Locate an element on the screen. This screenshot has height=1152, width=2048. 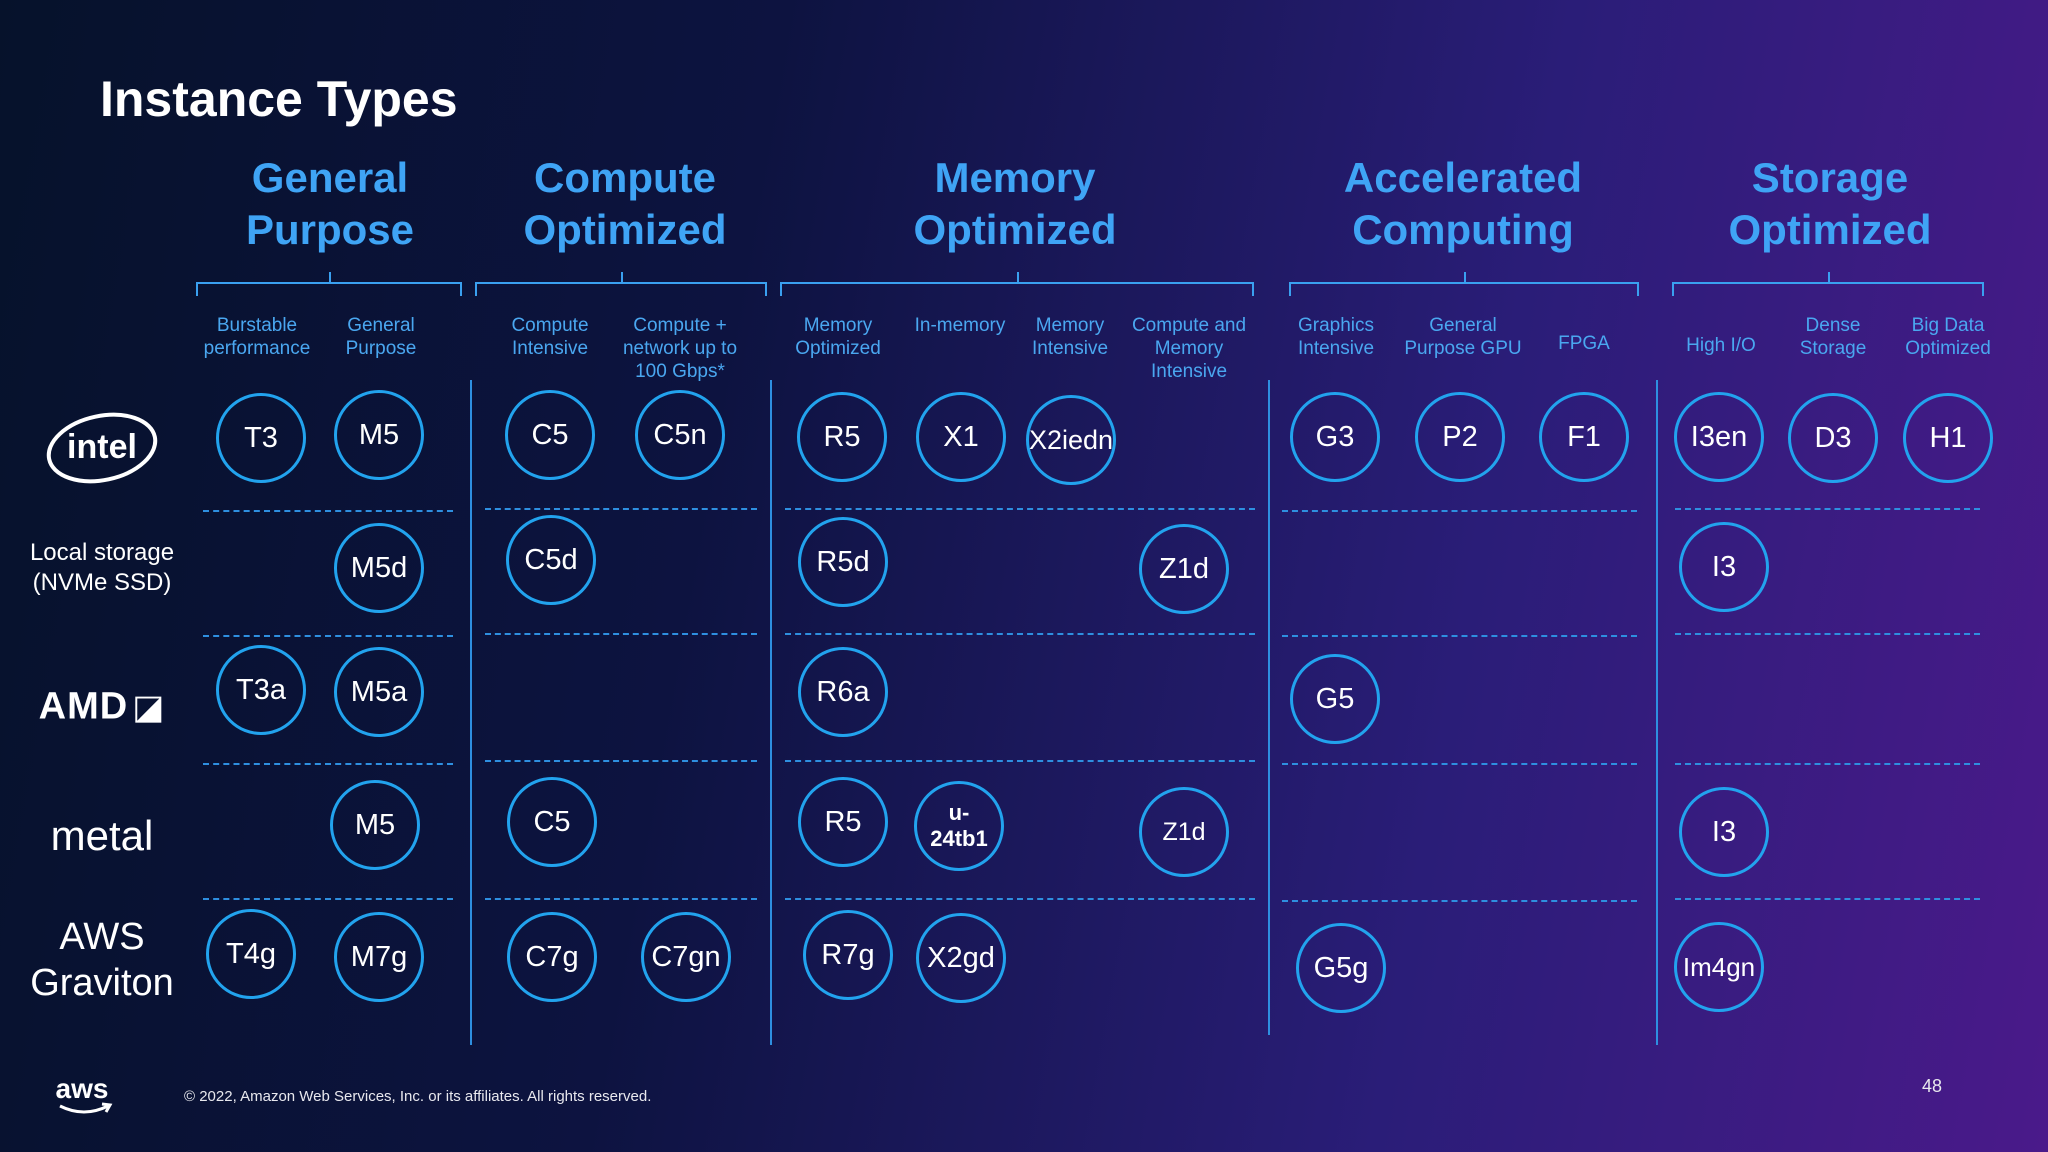
instance-m5-metal: M5 is located at coordinates (375, 825).